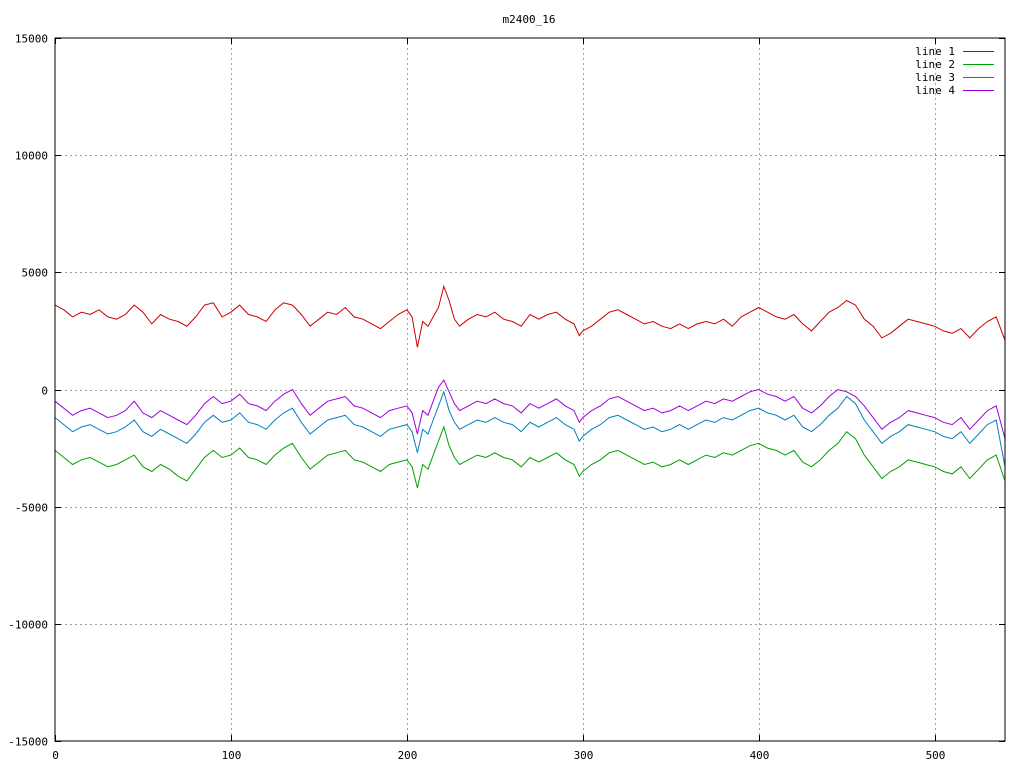 This screenshot has height=772, width=1024. Describe the element at coordinates (529, 19) in the screenshot. I see `chart-title: m2400_16` at that location.